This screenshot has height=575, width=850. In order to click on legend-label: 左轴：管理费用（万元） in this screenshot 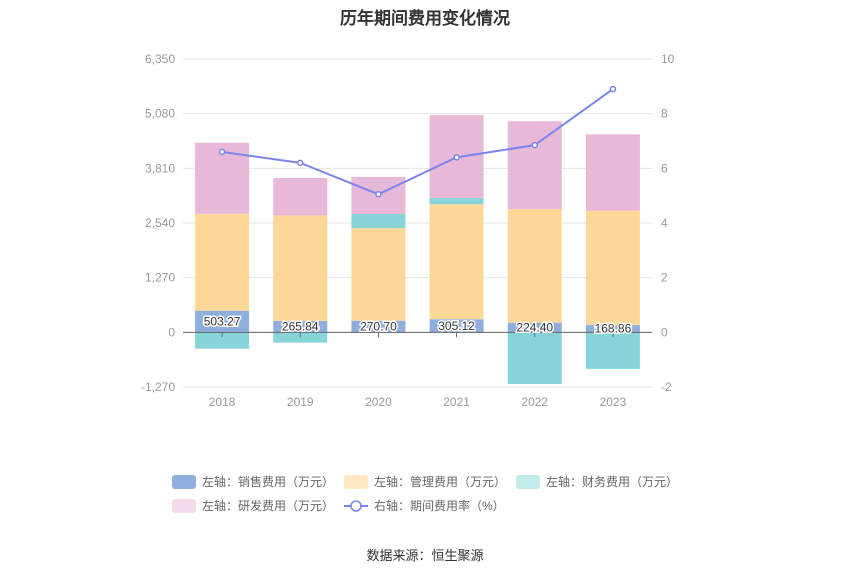, I will do `click(440, 481)`.